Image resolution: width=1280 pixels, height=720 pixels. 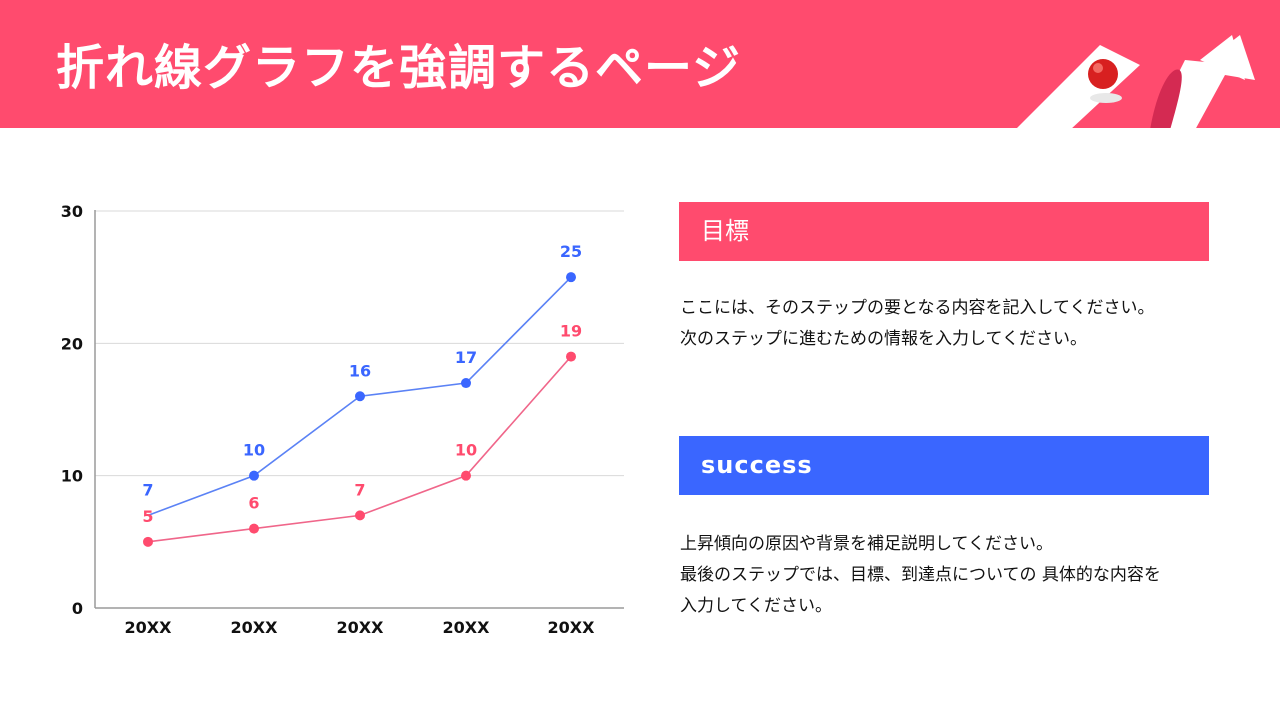 What do you see at coordinates (920, 575) in the screenshot?
I see `success-line: 最後のステップでは、目標、到達点についての 具体的な内容を` at bounding box center [920, 575].